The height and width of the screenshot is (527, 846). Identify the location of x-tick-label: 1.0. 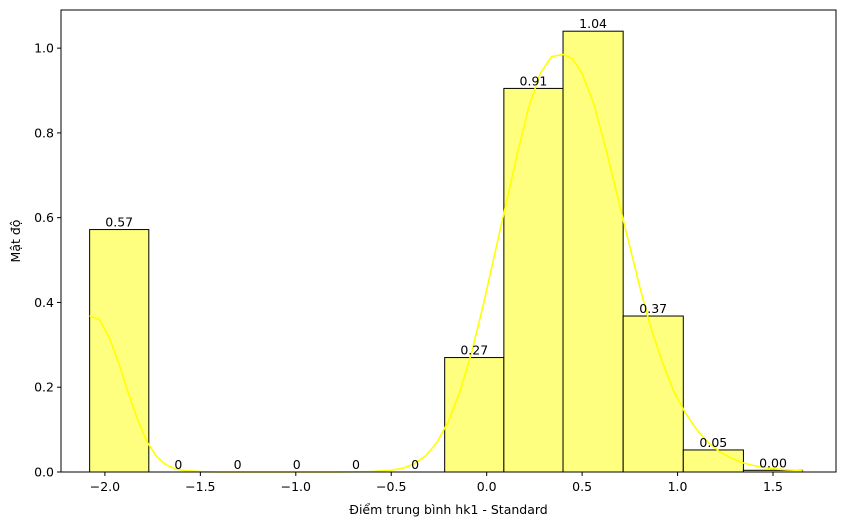
(678, 486).